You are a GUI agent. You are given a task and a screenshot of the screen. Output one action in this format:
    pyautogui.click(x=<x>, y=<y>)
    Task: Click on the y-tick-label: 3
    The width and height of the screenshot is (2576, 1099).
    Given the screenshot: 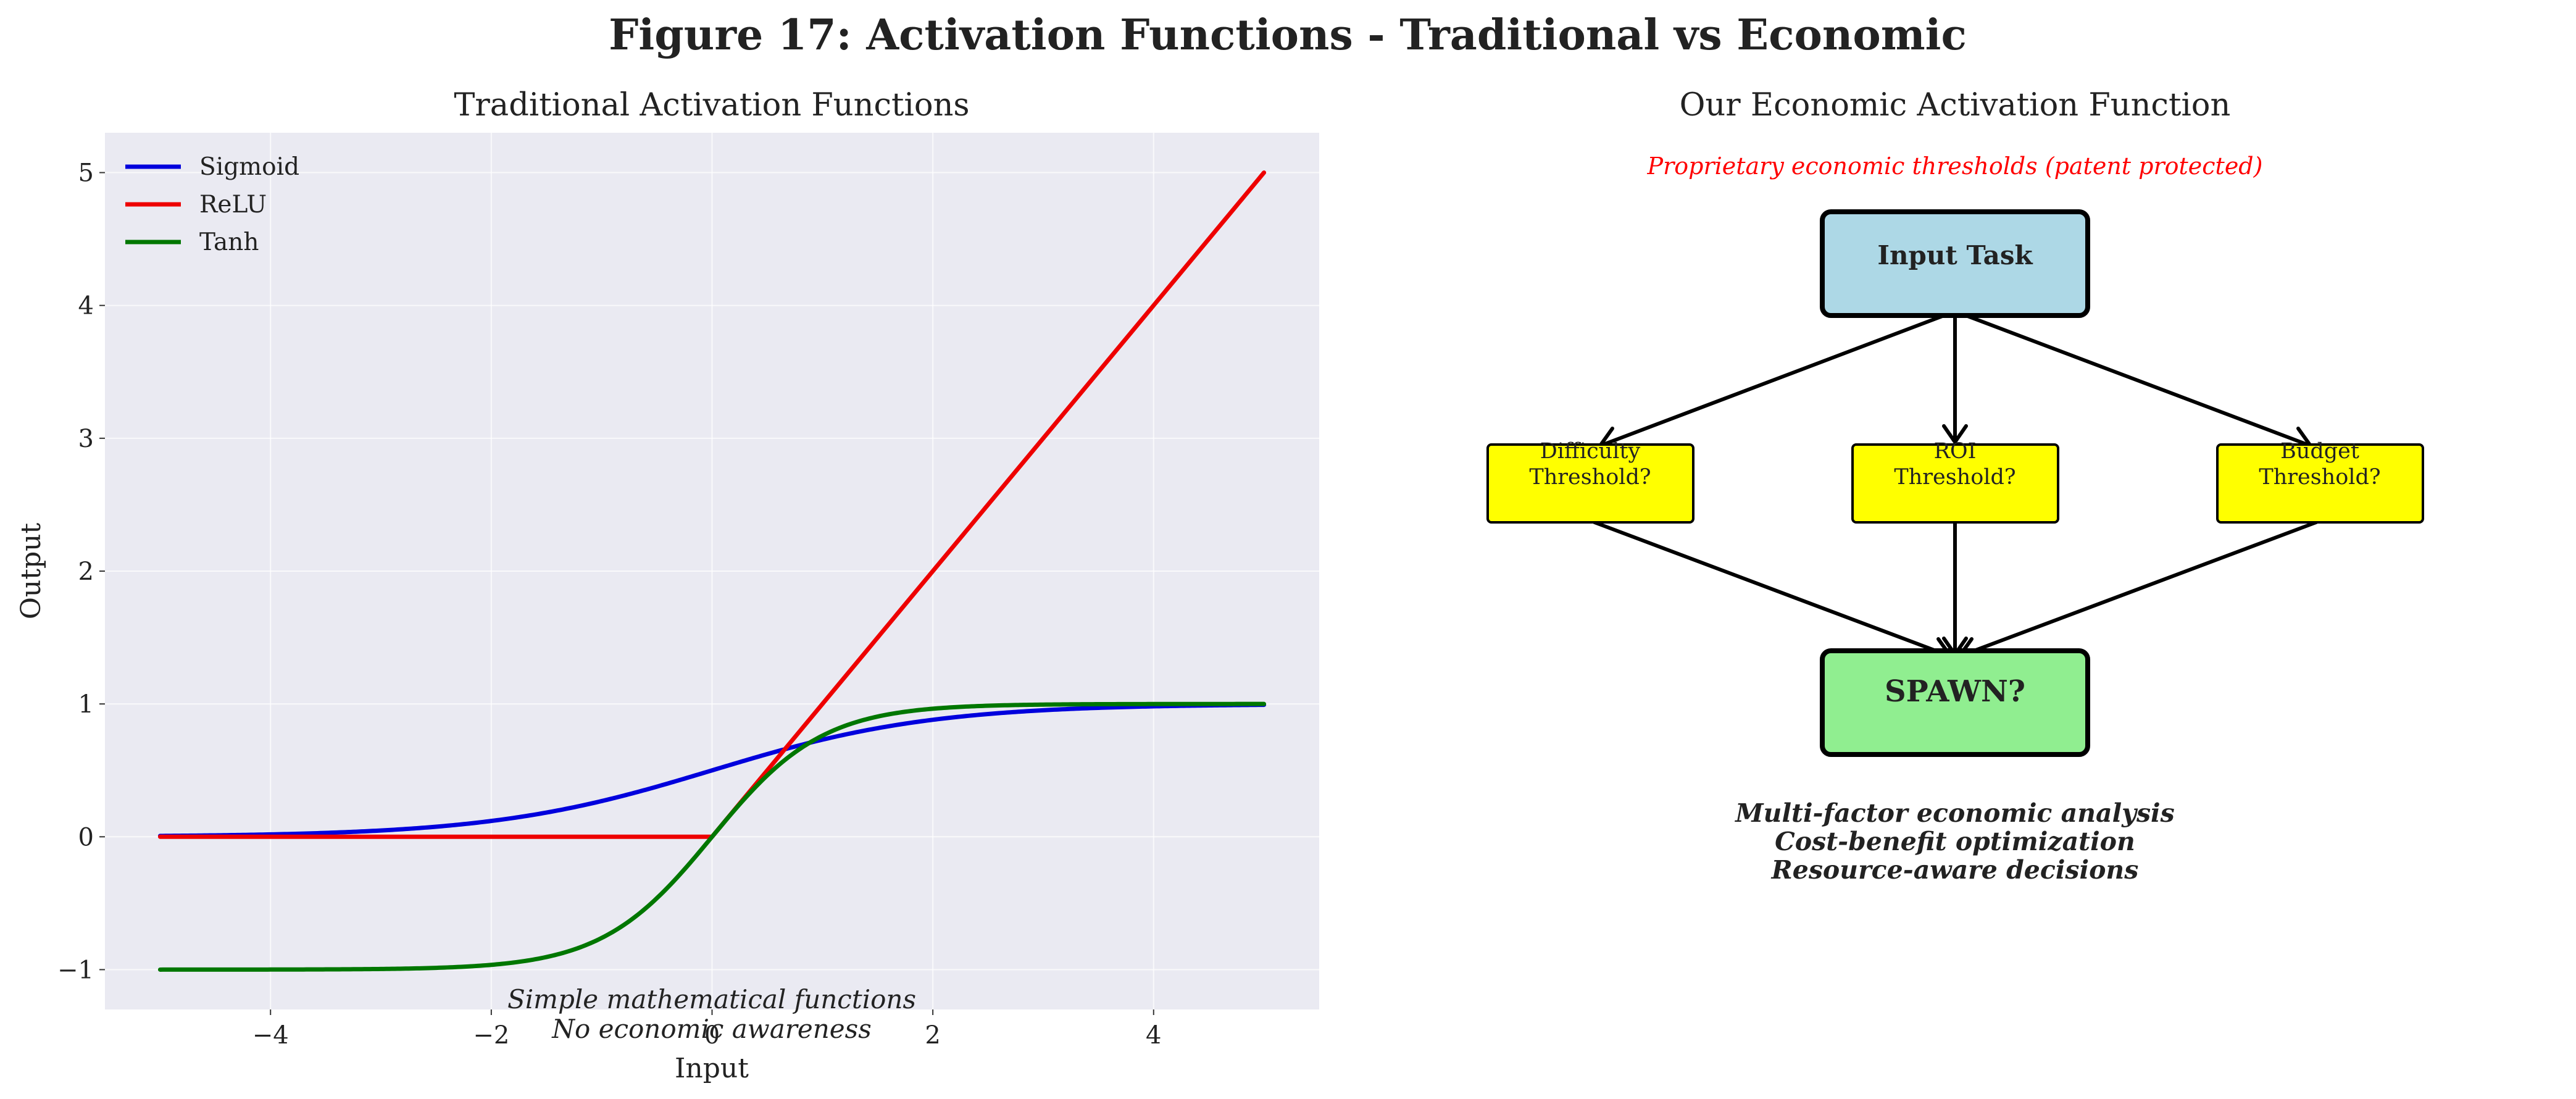 What is the action you would take?
    pyautogui.click(x=86, y=439)
    